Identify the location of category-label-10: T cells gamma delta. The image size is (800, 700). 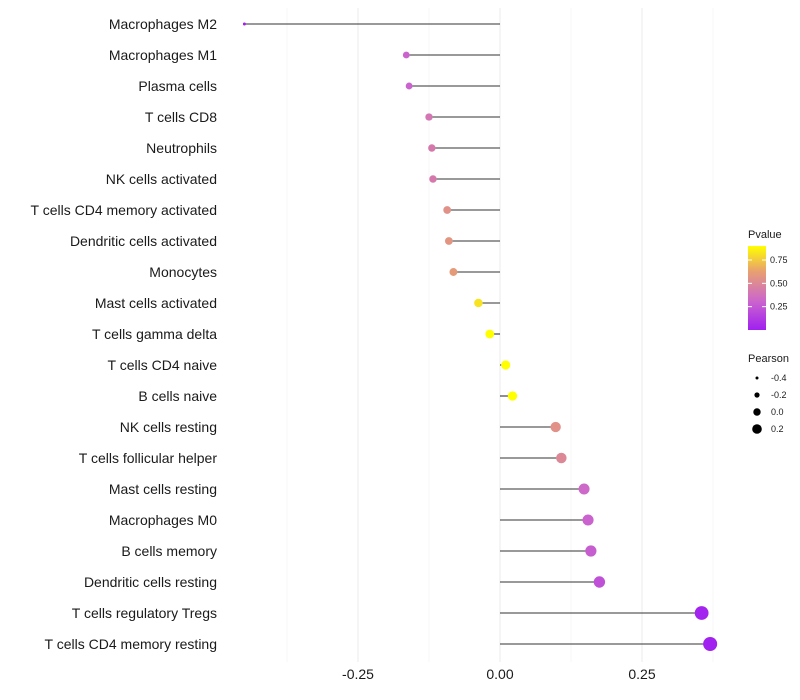
(154, 334).